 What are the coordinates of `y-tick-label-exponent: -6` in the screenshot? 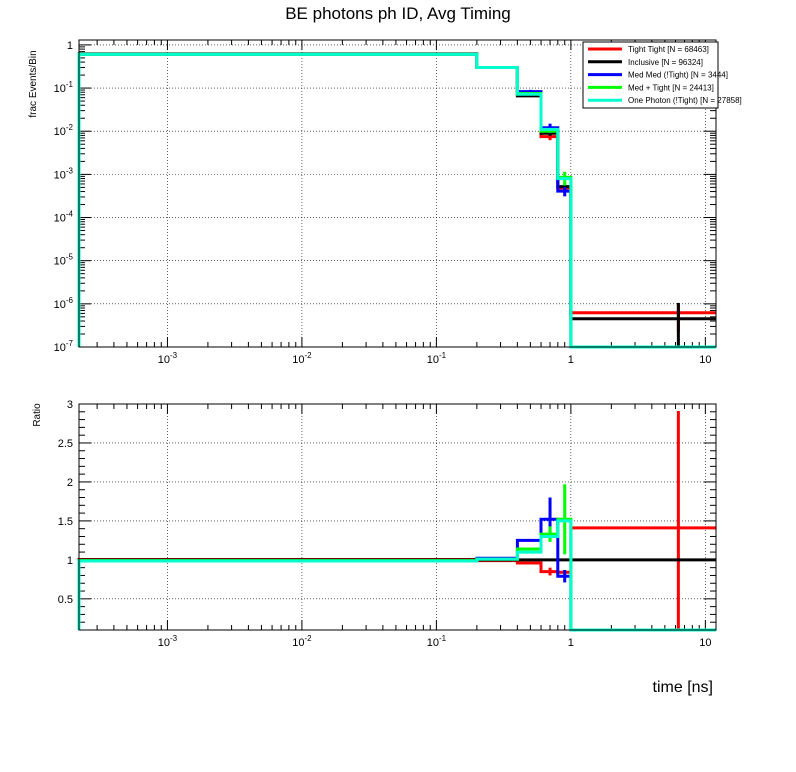 It's located at (70, 300).